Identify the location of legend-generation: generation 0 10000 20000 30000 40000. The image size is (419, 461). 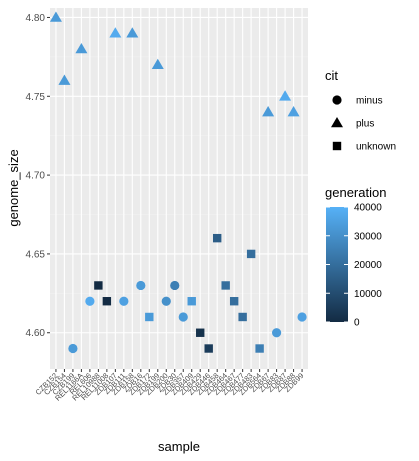
(355, 257).